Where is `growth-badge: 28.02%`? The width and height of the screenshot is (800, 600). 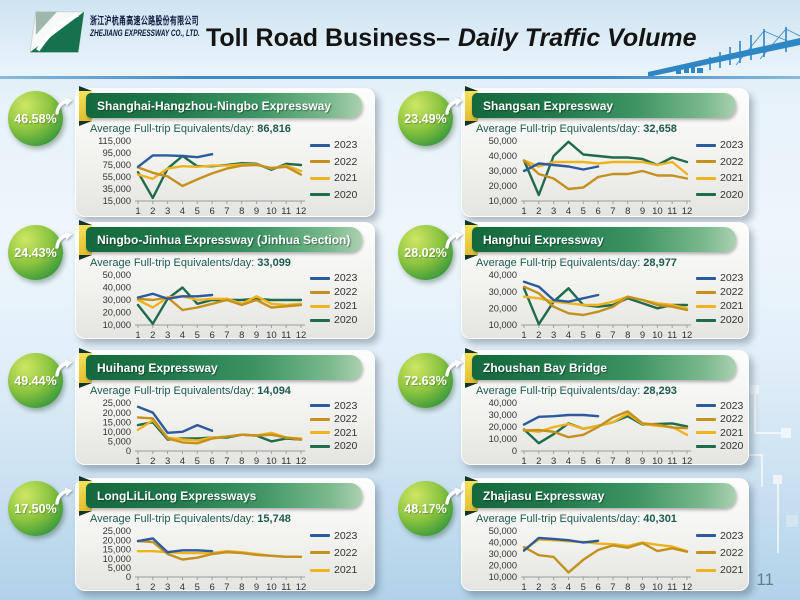
growth-badge: 28.02% is located at coordinates (425, 252).